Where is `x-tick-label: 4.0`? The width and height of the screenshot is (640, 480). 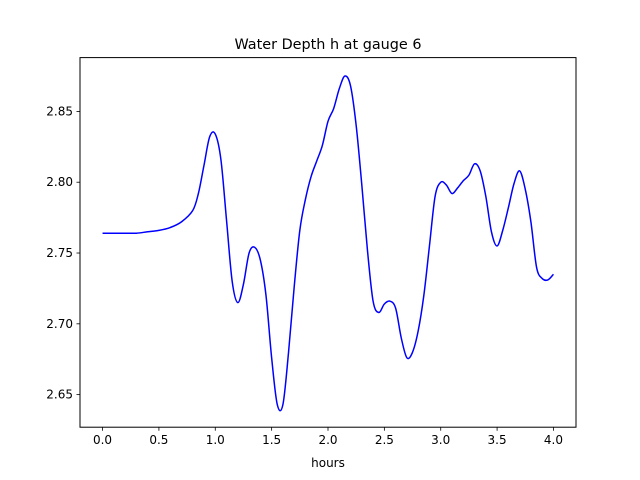 x-tick-label: 4.0 is located at coordinates (553, 440).